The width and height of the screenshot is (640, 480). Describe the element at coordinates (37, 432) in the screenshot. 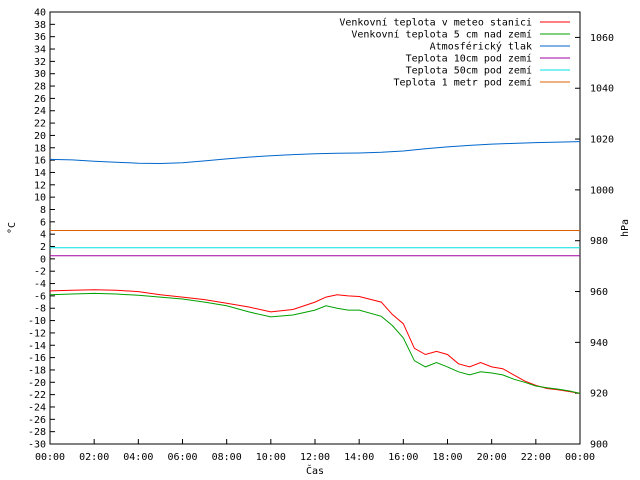

I see `y-tick-label: -28` at that location.